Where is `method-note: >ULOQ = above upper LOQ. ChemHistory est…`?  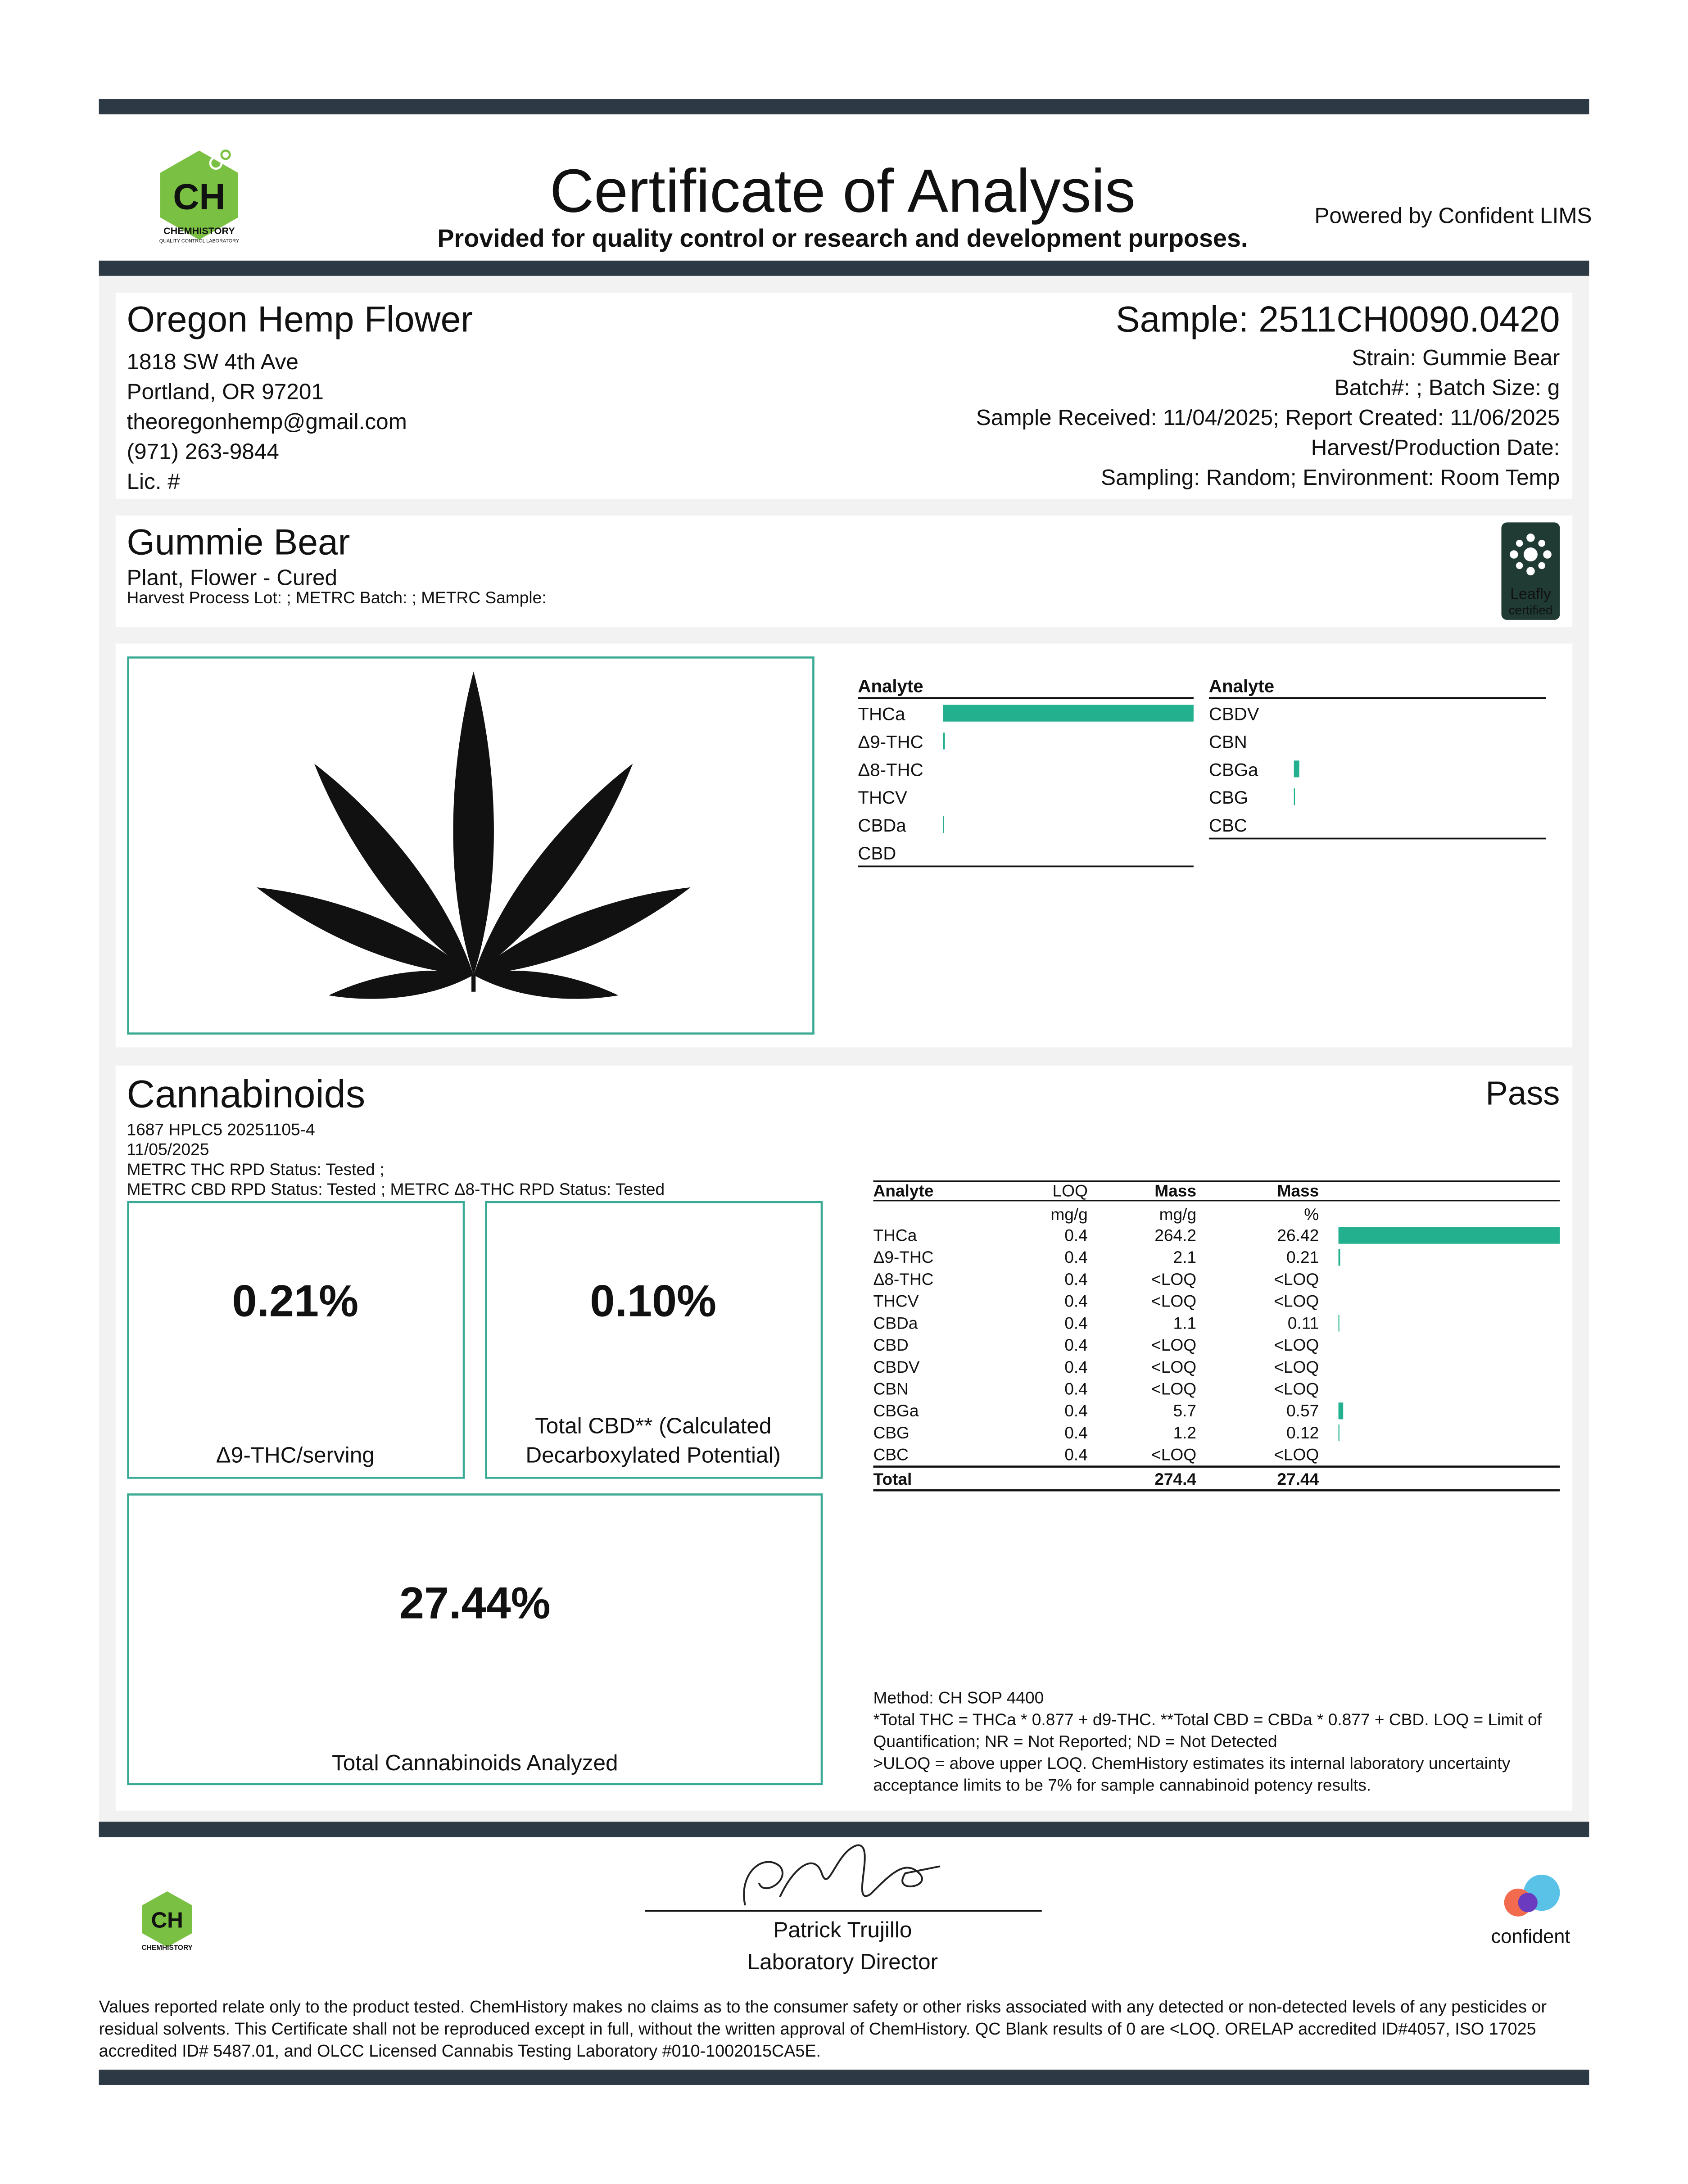
method-note: >ULOQ = above upper LOQ. ChemHistory est… is located at coordinates (1192, 1764).